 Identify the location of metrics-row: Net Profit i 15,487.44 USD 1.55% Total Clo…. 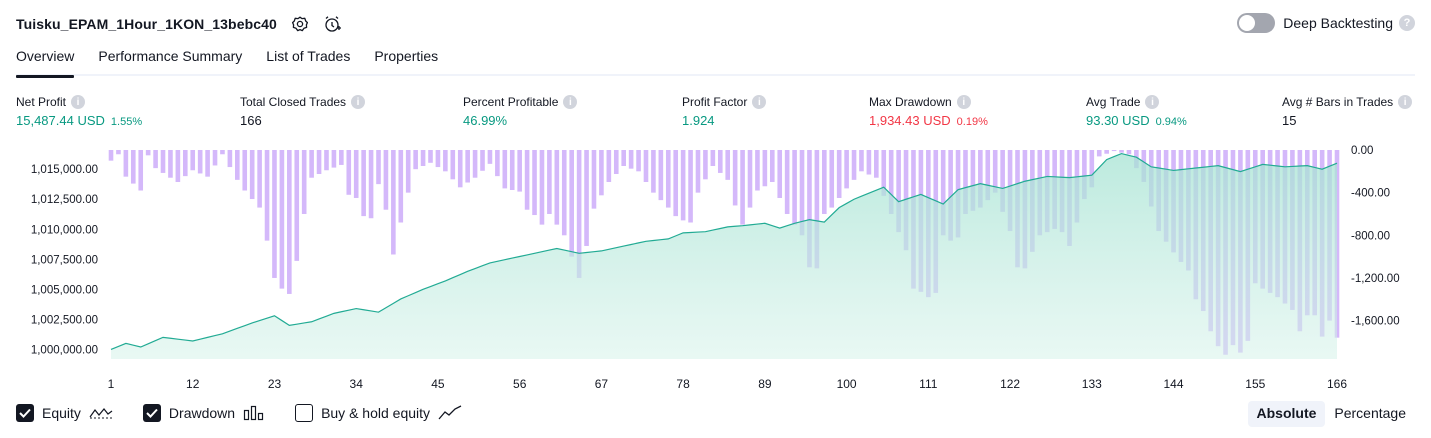
(715, 114).